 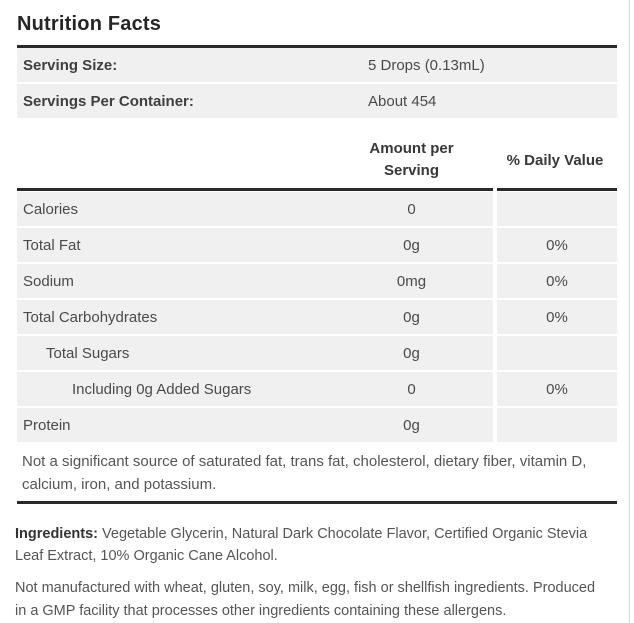 I want to click on table-header-row: Amount per Serving % Daily Value, so click(x=317, y=160).